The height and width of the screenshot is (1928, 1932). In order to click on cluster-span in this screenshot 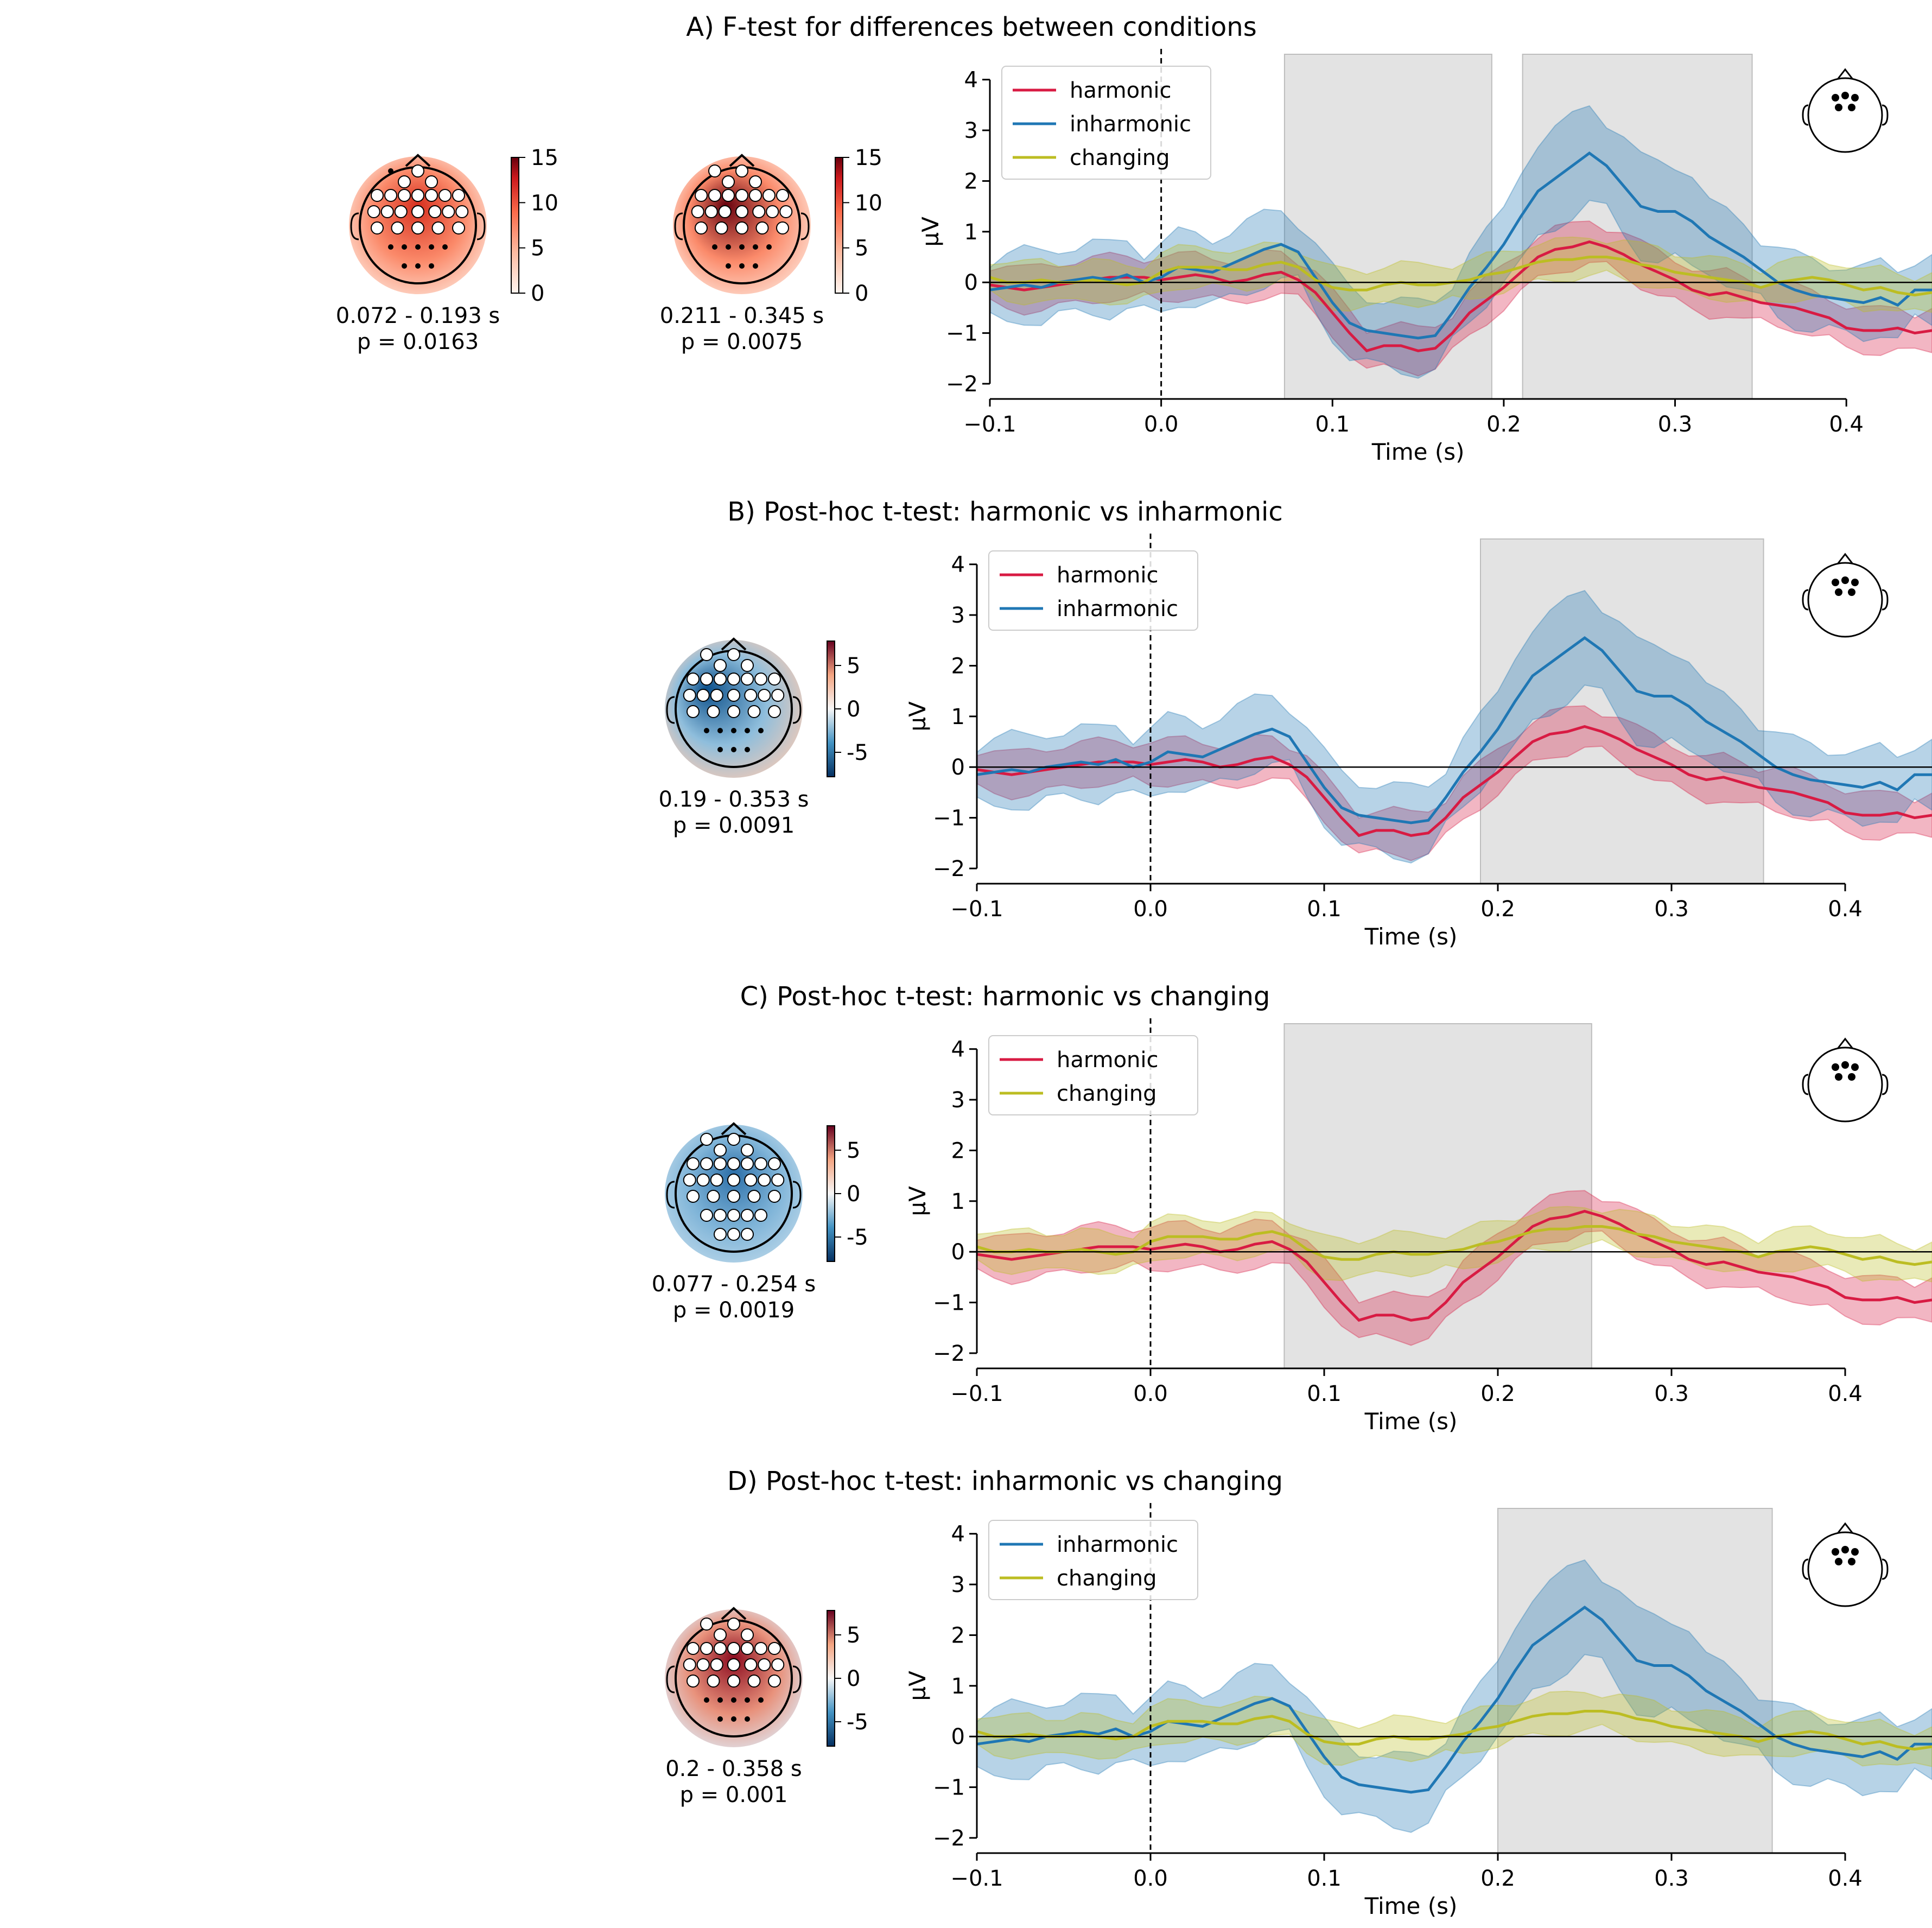, I will do `click(1622, 711)`.